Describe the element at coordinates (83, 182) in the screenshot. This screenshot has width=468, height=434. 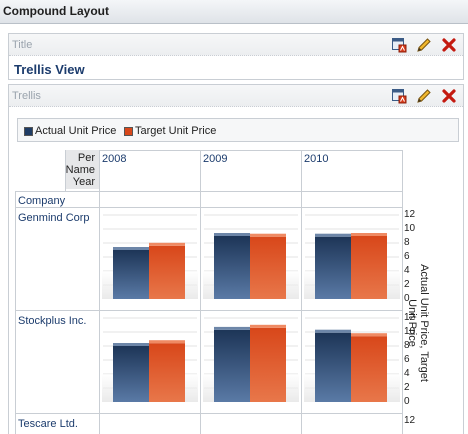
I see `header-label-year: Year` at that location.